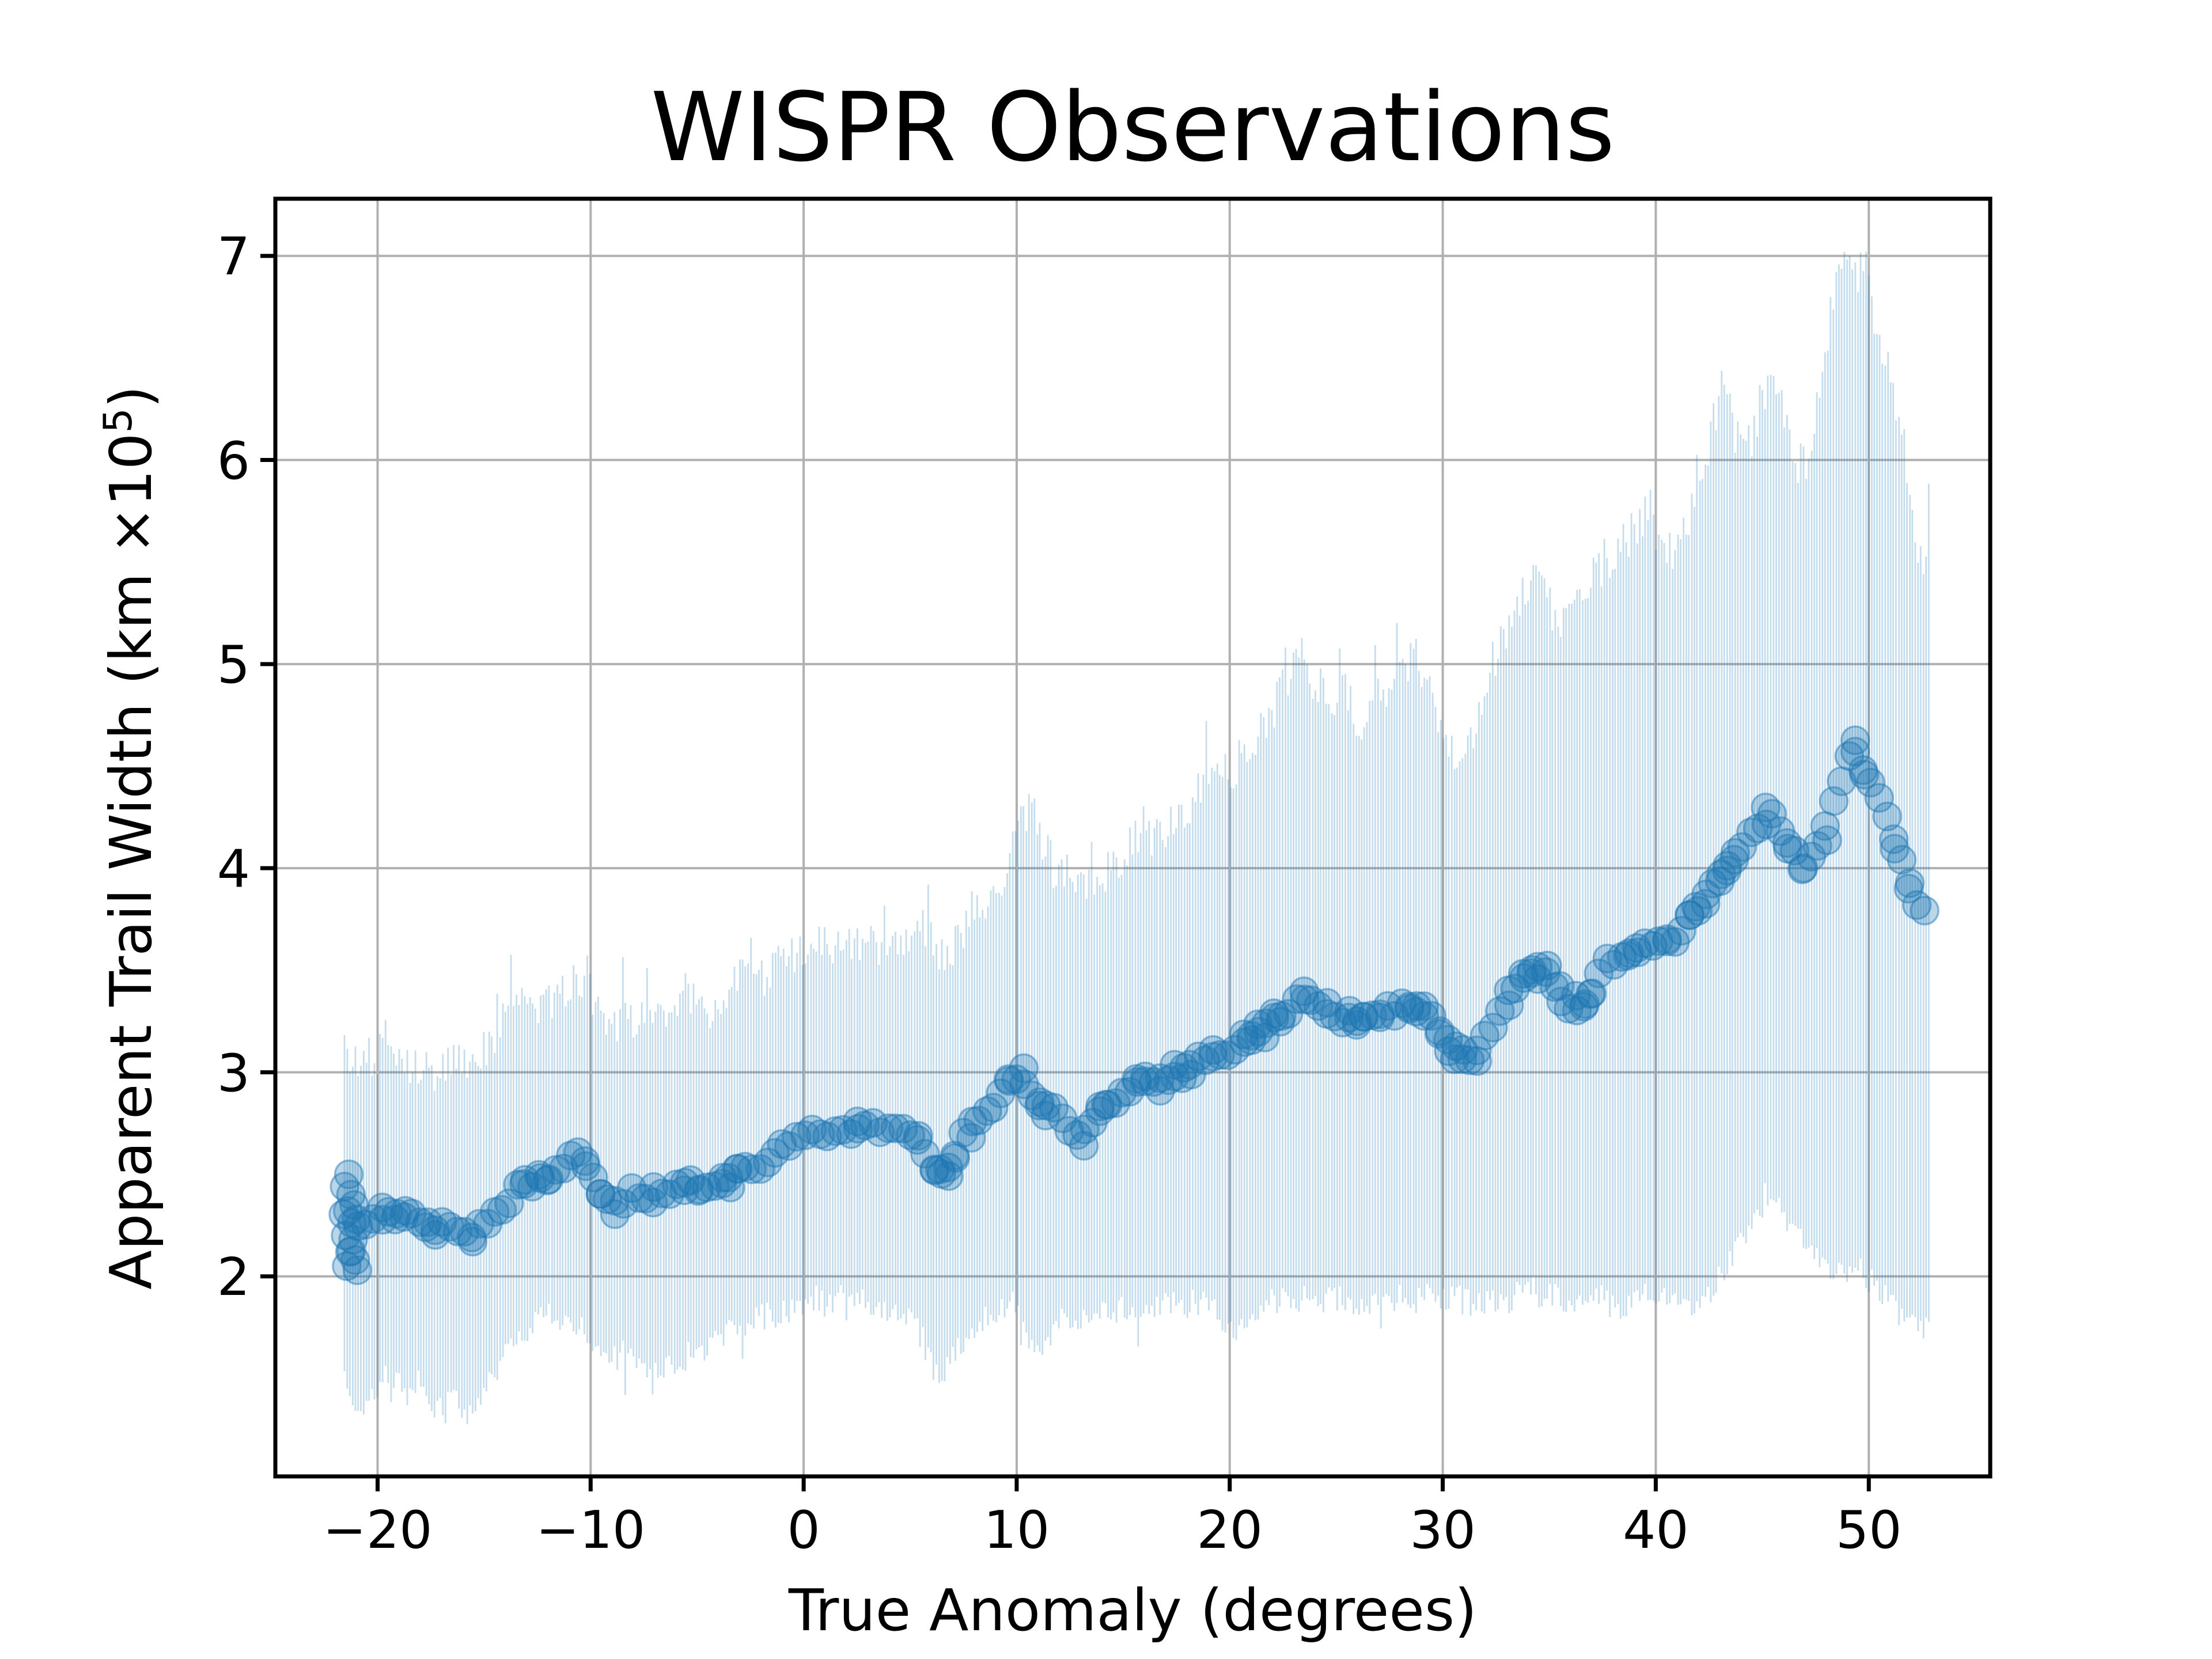 The height and width of the screenshot is (1659, 2212). What do you see at coordinates (378, 1530) in the screenshot?
I see `x-tick-label: −20` at bounding box center [378, 1530].